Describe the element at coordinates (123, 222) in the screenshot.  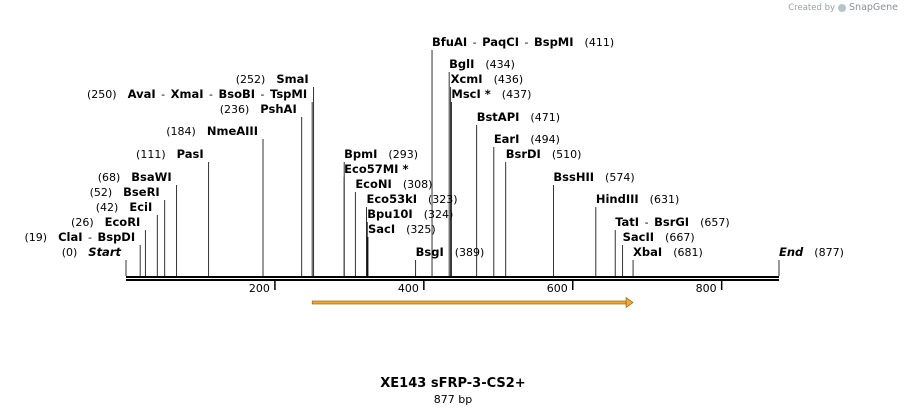
I see `enzyme-name: EcoRI` at that location.